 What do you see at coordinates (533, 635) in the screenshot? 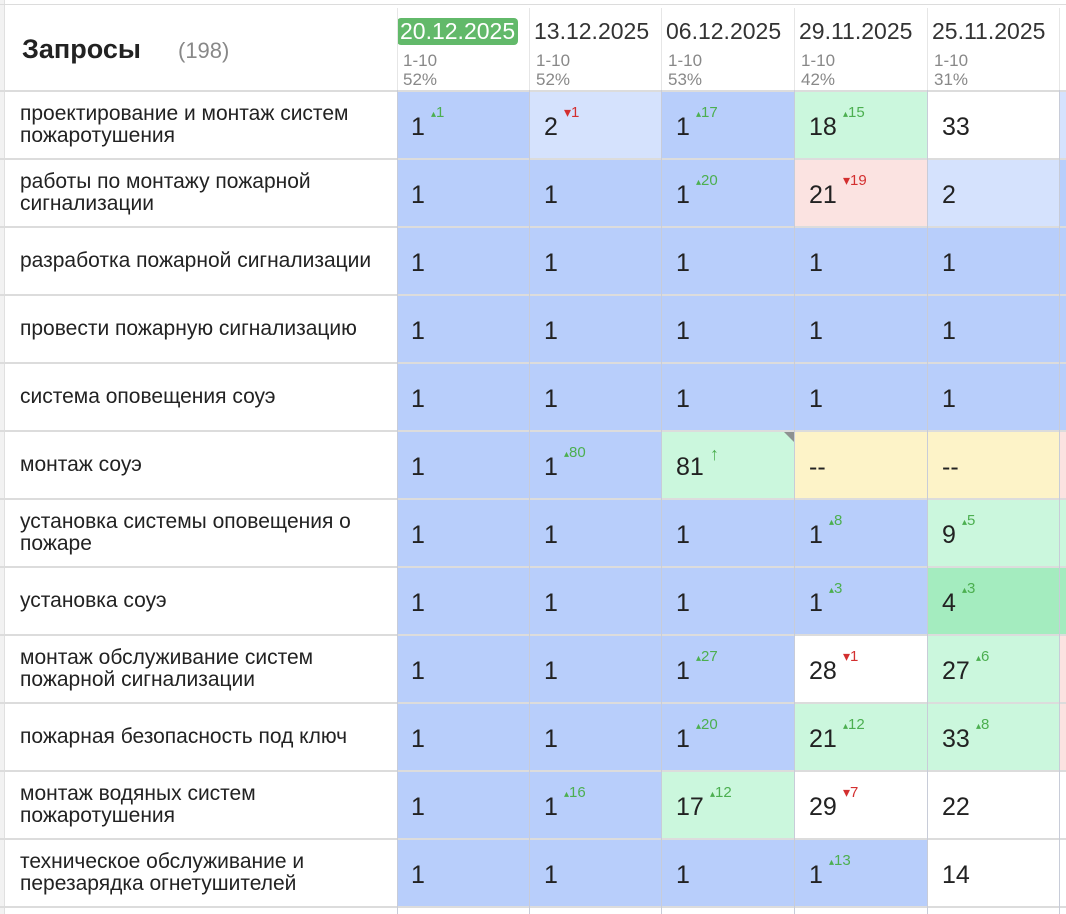
I see `row-divider` at bounding box center [533, 635].